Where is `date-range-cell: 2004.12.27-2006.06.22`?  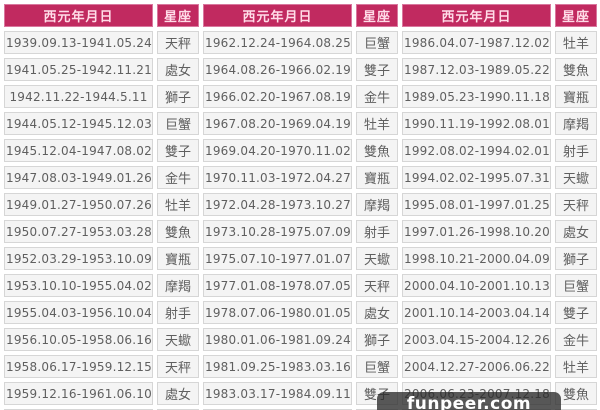
date-range-cell: 2004.12.27-2006.06.22 is located at coordinates (476, 366).